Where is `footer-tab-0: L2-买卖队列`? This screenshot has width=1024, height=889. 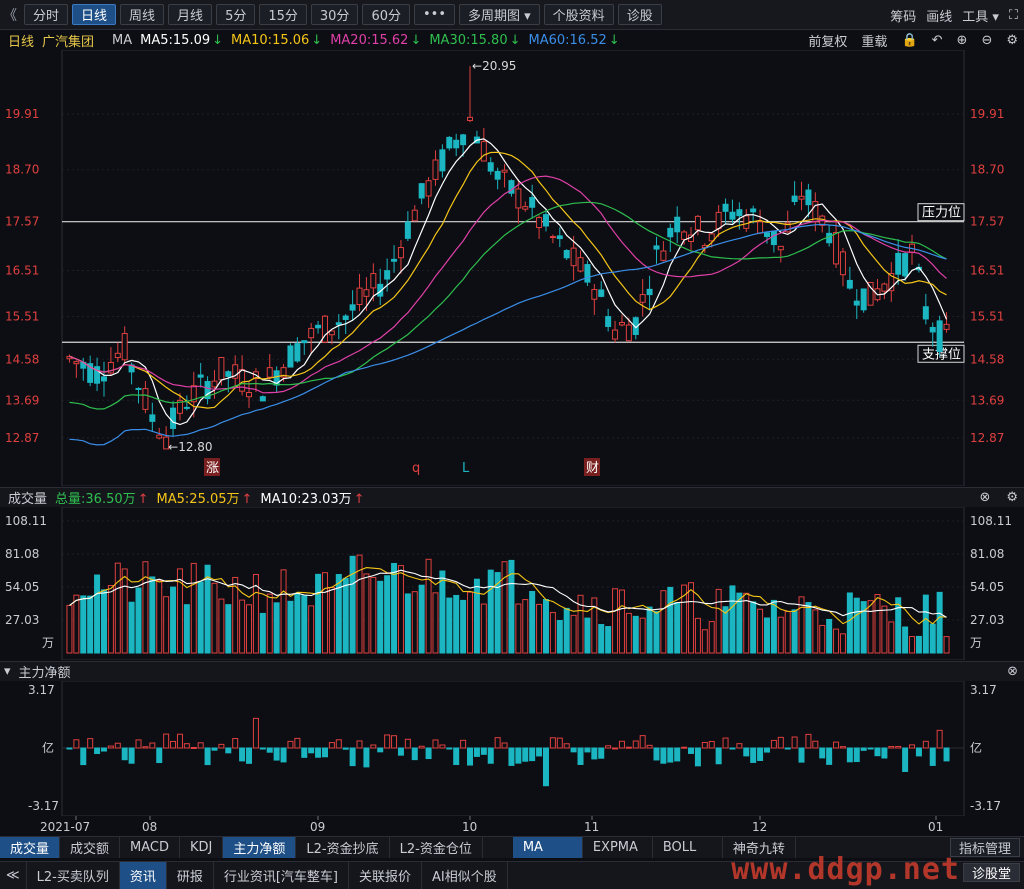 footer-tab-0: L2-买卖队列 is located at coordinates (73, 875).